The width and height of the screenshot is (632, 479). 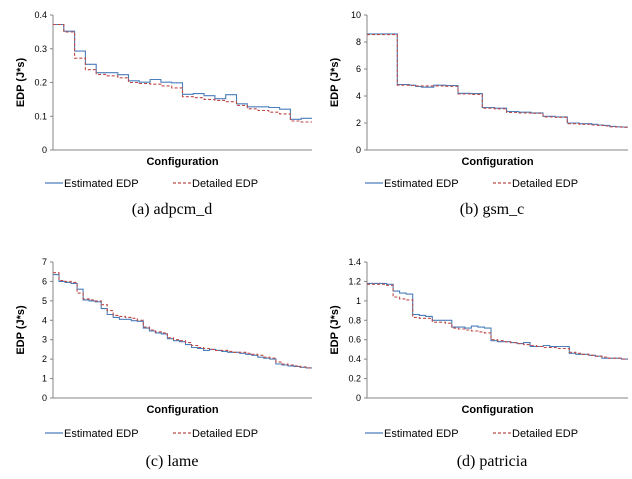 I want to click on y-tick-label: 1.2, so click(x=354, y=281).